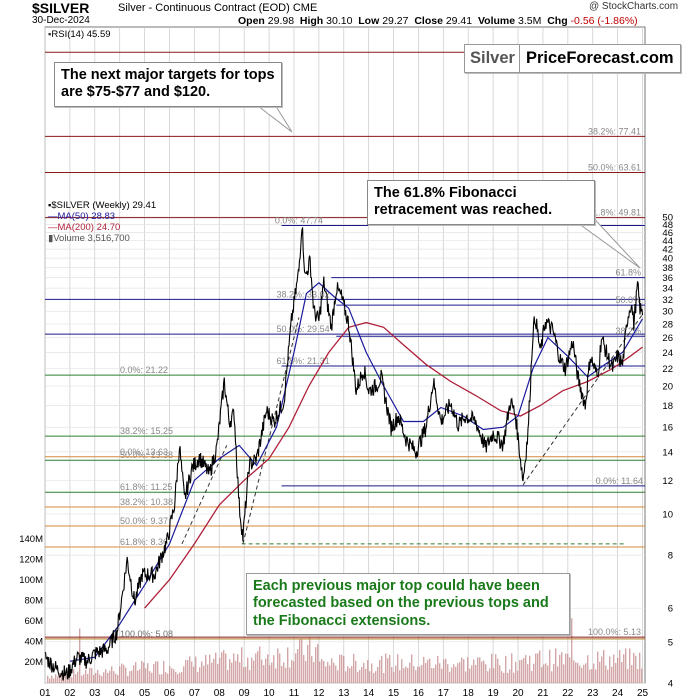  Describe the element at coordinates (31, 539) in the screenshot. I see `volume-tick-label: 140M` at that location.